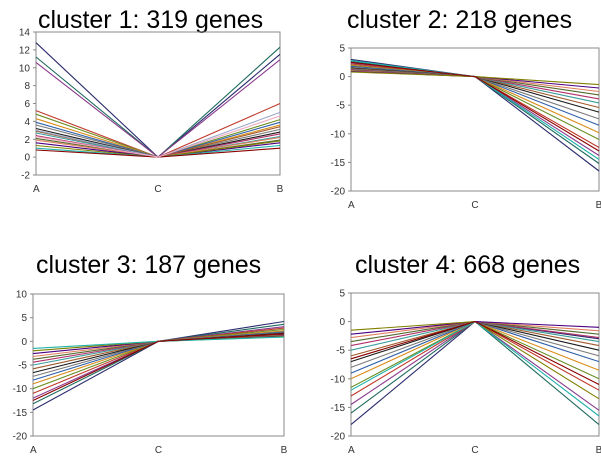  I want to click on chart-title: cluster 2: 218 genes, so click(460, 20).